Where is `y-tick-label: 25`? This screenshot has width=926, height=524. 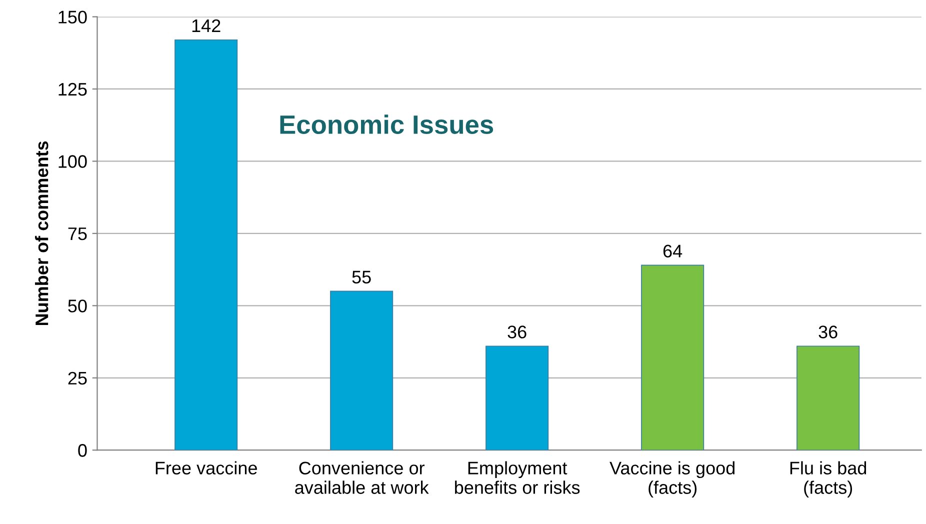
y-tick-label: 25 is located at coordinates (77, 378).